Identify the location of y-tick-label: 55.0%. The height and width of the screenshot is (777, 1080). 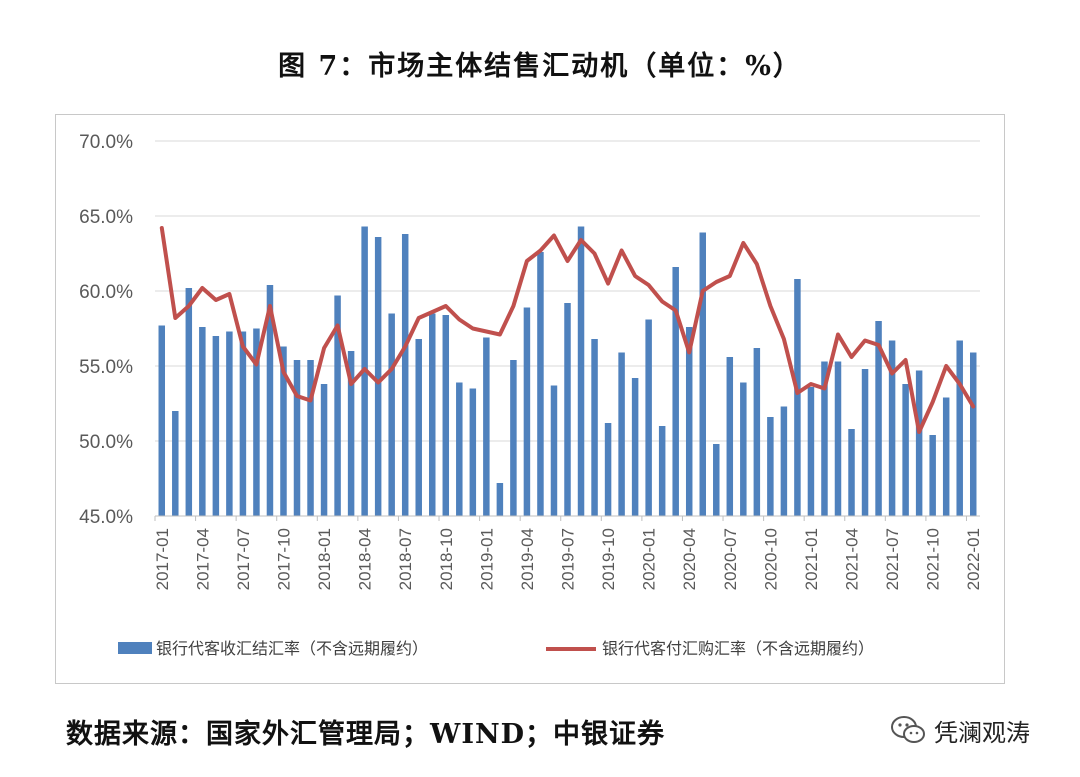
(106, 367).